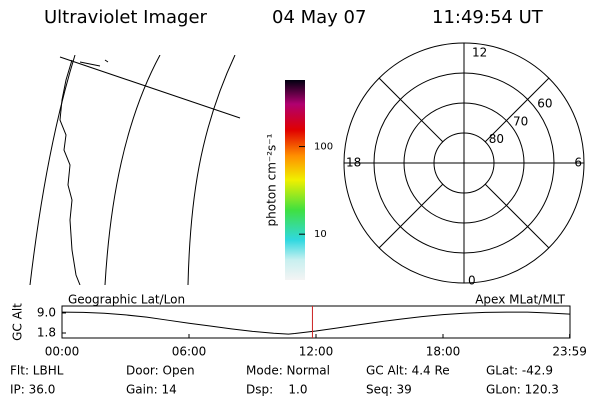 The height and width of the screenshot is (400, 600). Describe the element at coordinates (389, 390) in the screenshot. I see `status-field: Seq: 39` at that location.